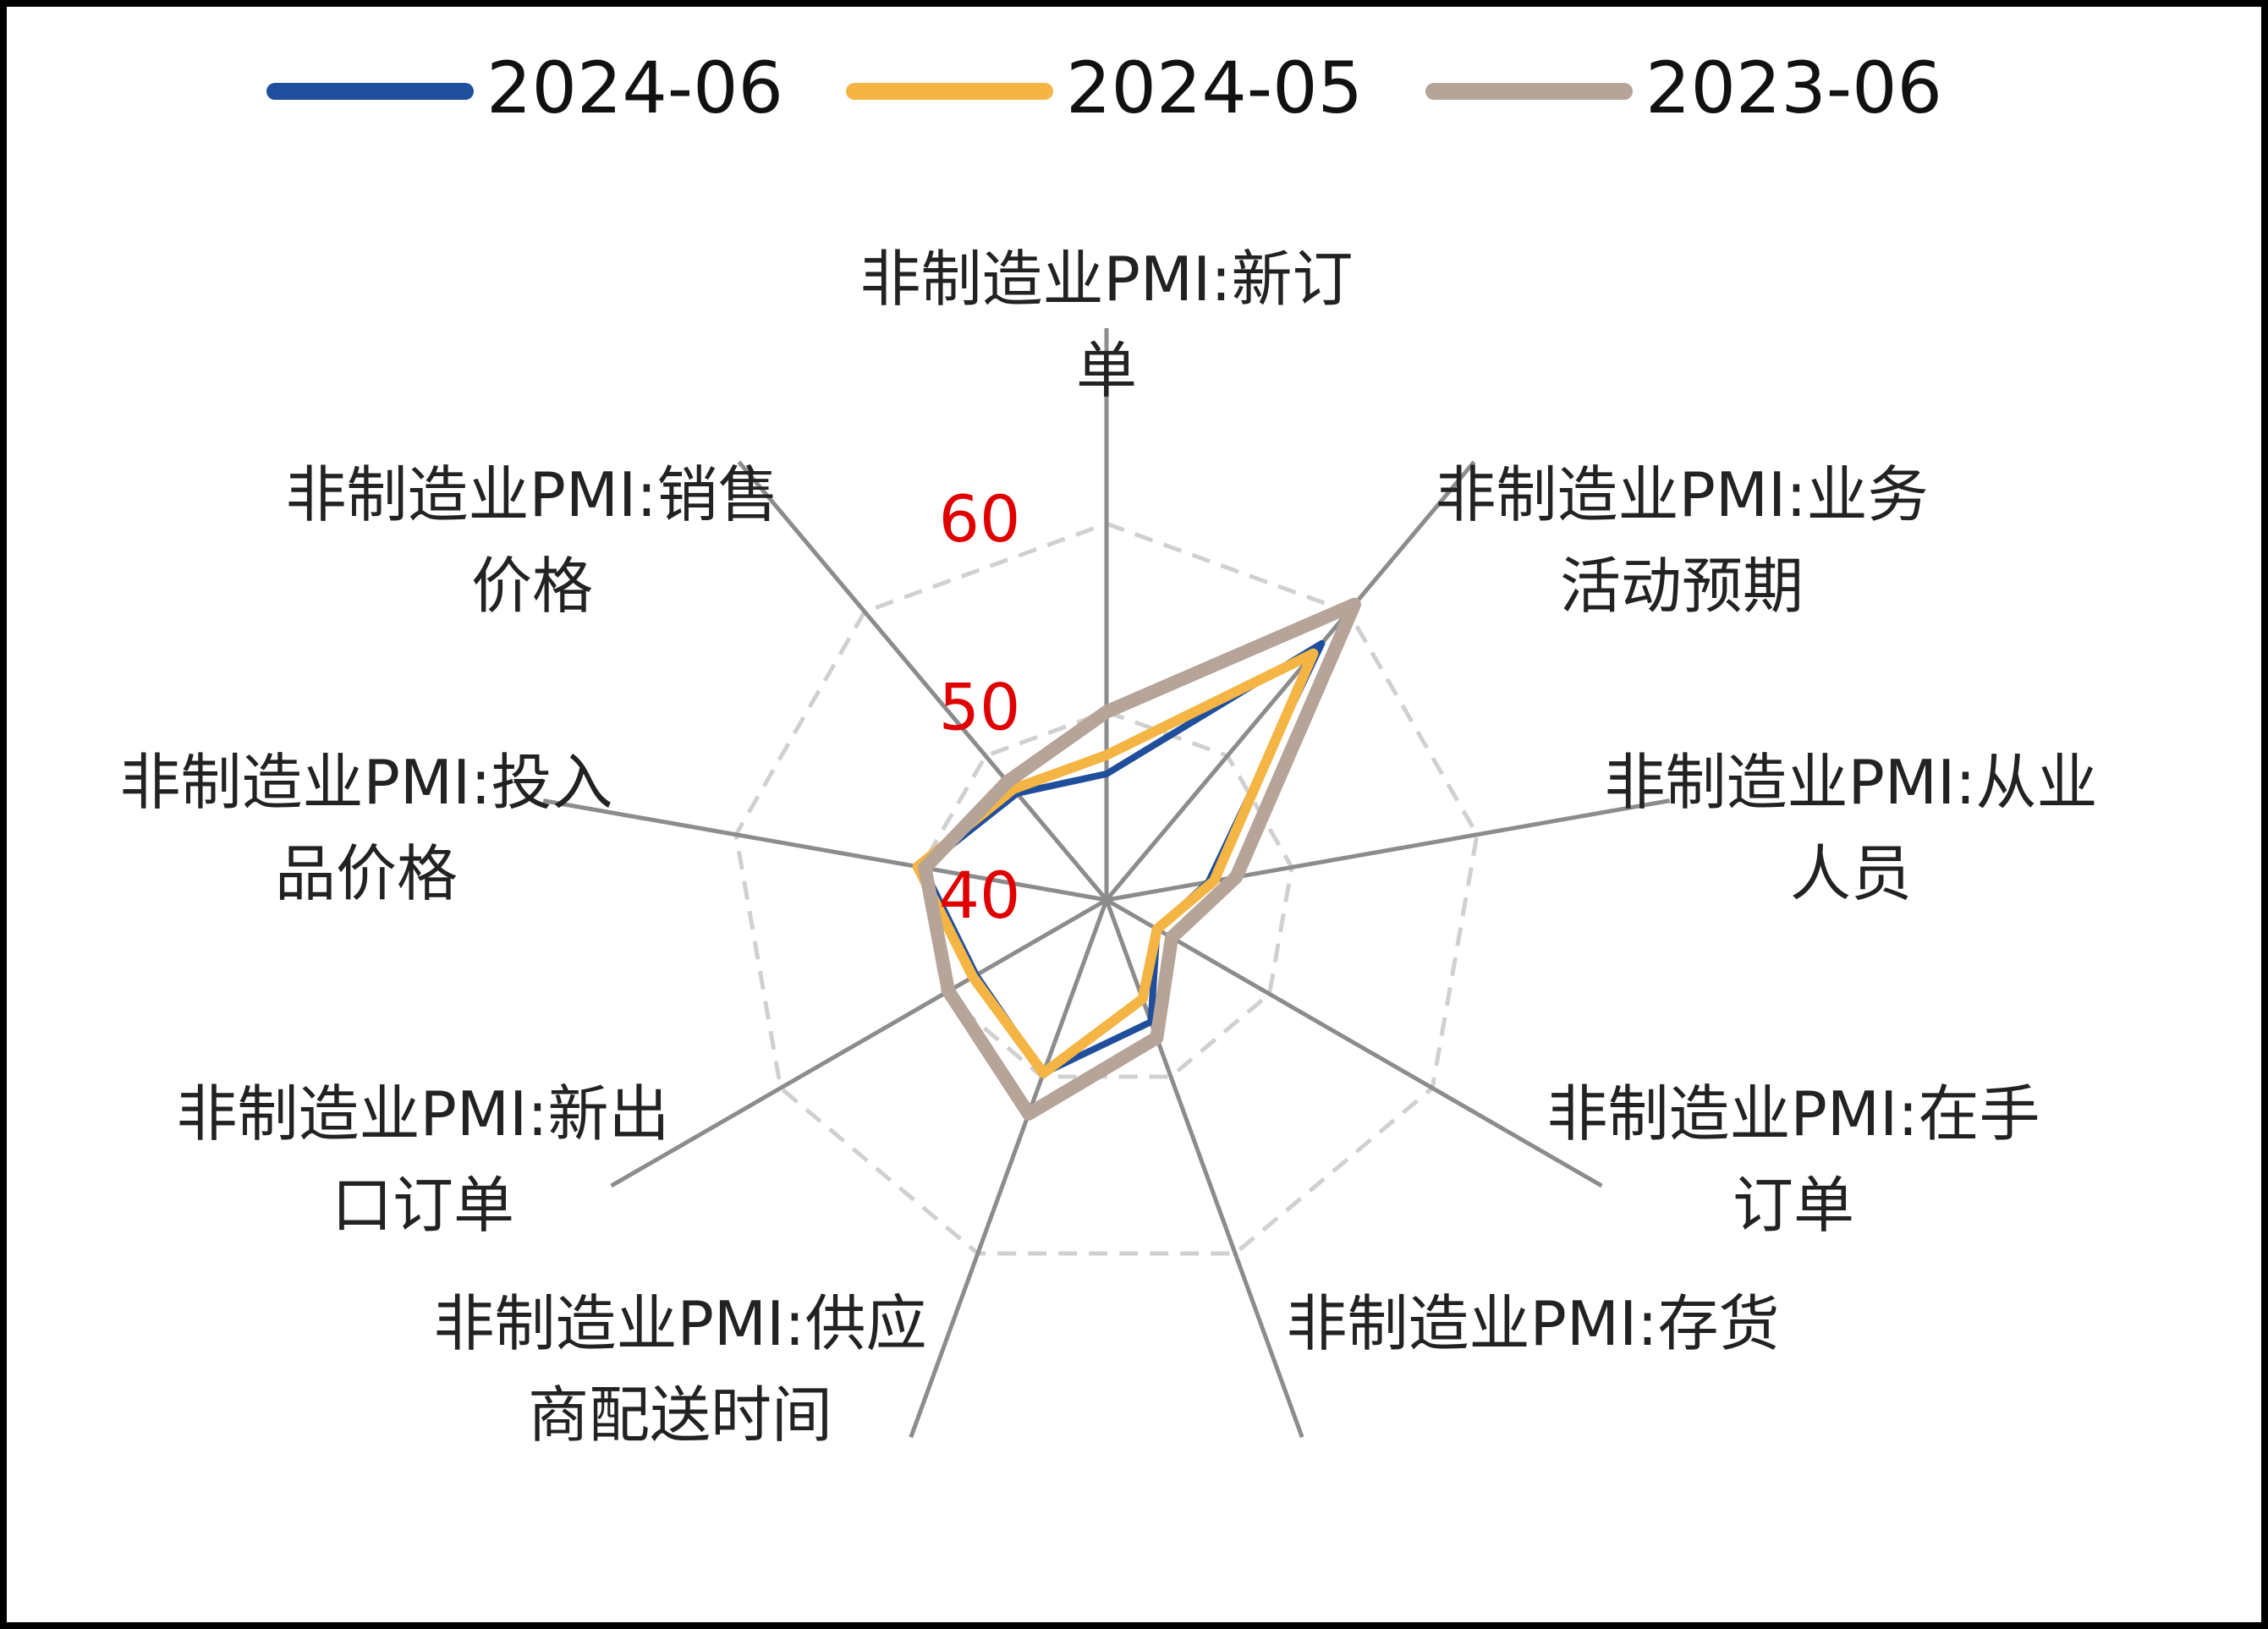 Image resolution: width=2268 pixels, height=1629 pixels. I want to click on category-label: 非制造业PMI:供应商配送时间, so click(679, 1370).